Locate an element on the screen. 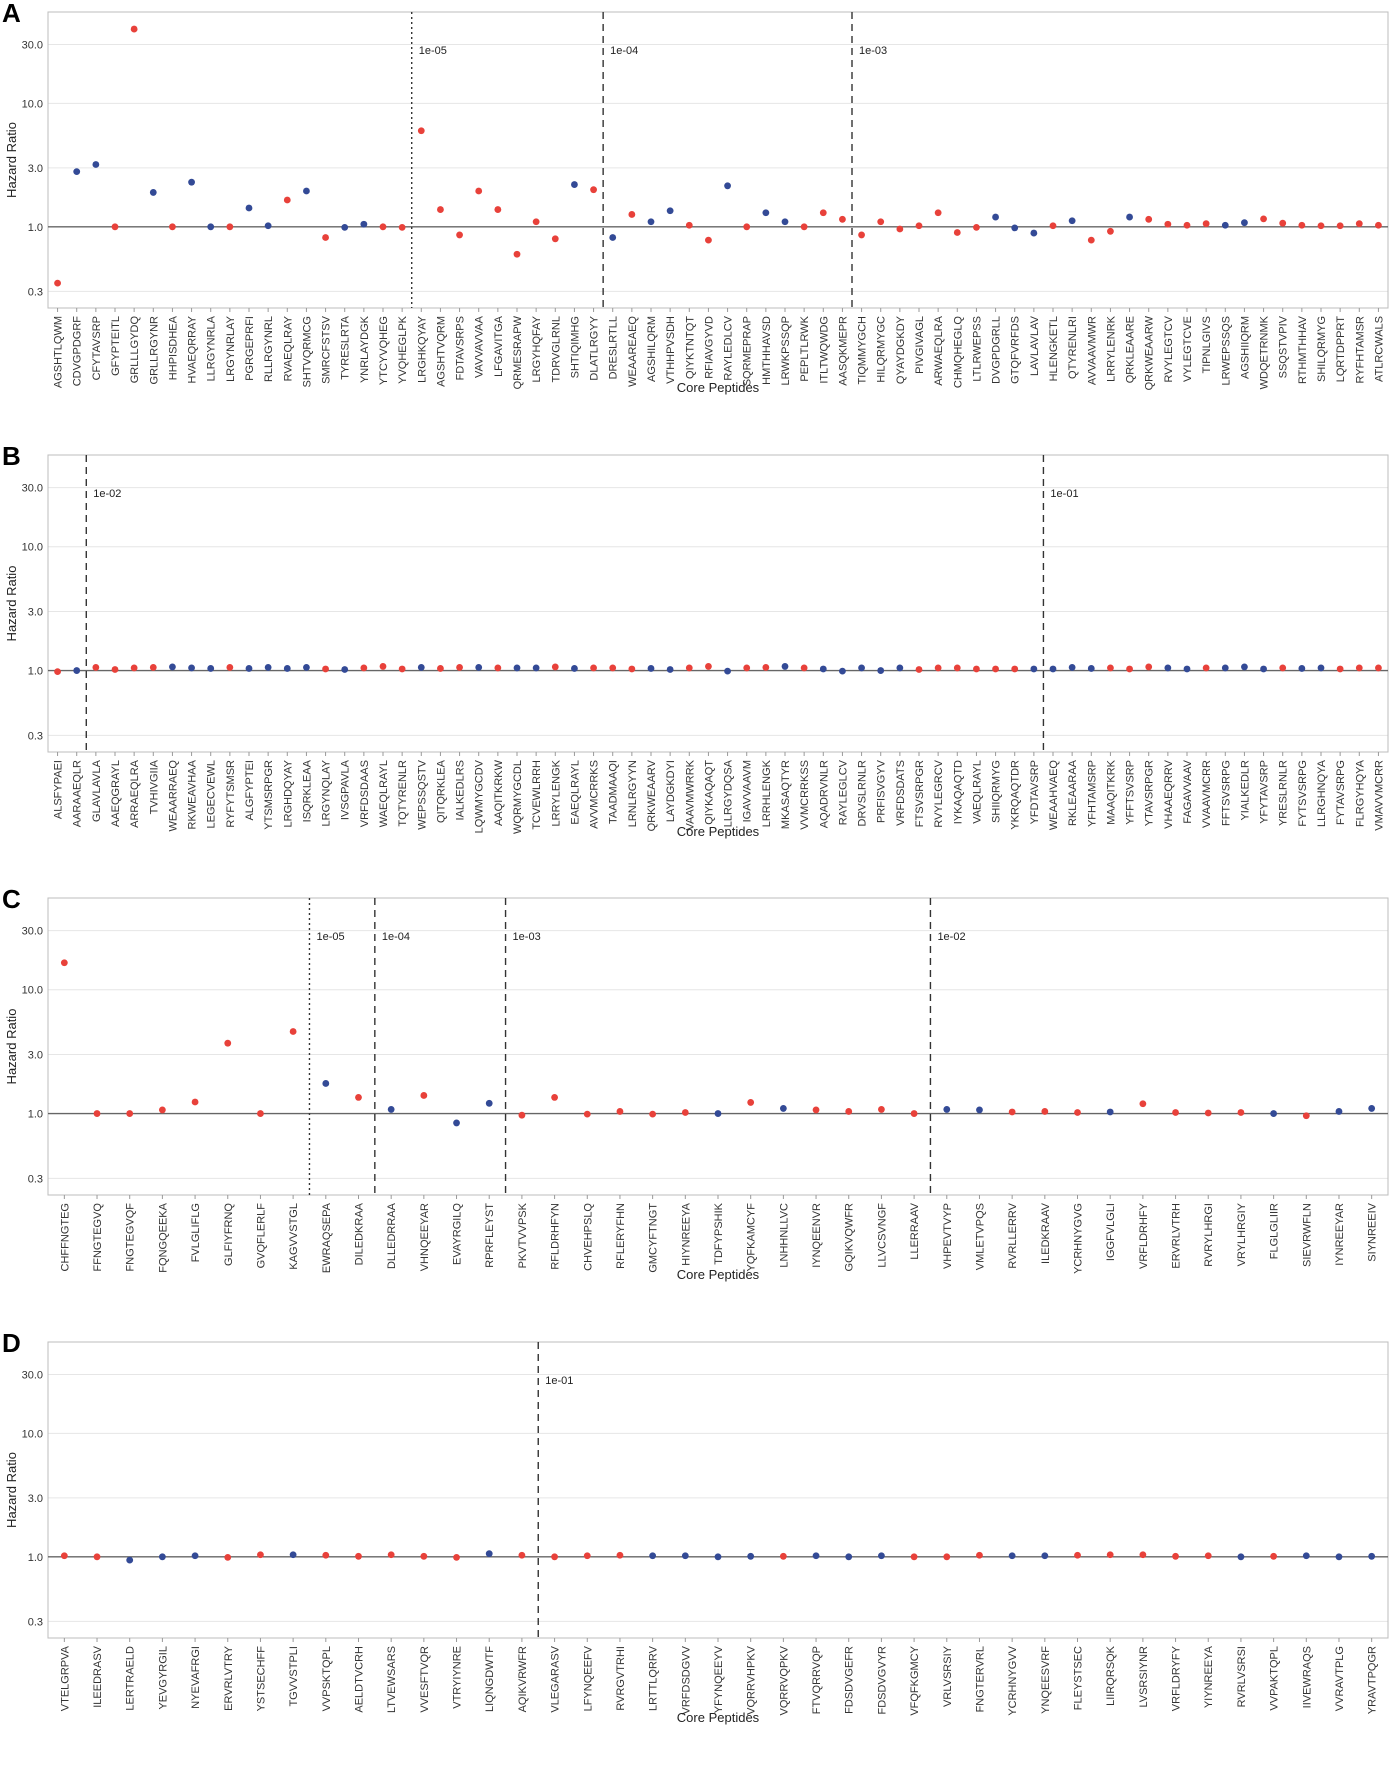 The image size is (1400, 1770). data-point-hhpisdhea is located at coordinates (172, 227).